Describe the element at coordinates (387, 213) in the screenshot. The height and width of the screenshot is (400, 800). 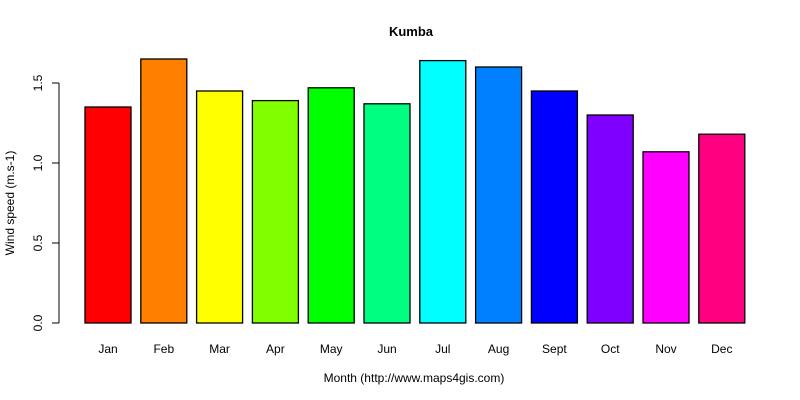
I see `bar-jun` at that location.